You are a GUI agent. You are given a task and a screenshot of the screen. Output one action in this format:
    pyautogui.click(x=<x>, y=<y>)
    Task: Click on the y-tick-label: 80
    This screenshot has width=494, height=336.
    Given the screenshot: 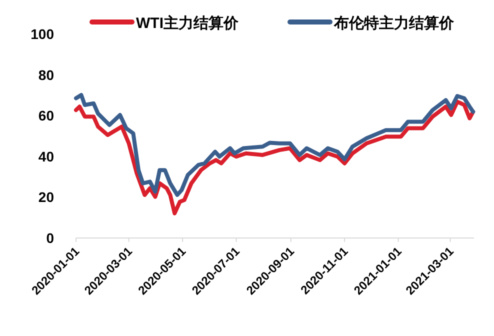 What is the action you would take?
    pyautogui.click(x=46, y=74)
    